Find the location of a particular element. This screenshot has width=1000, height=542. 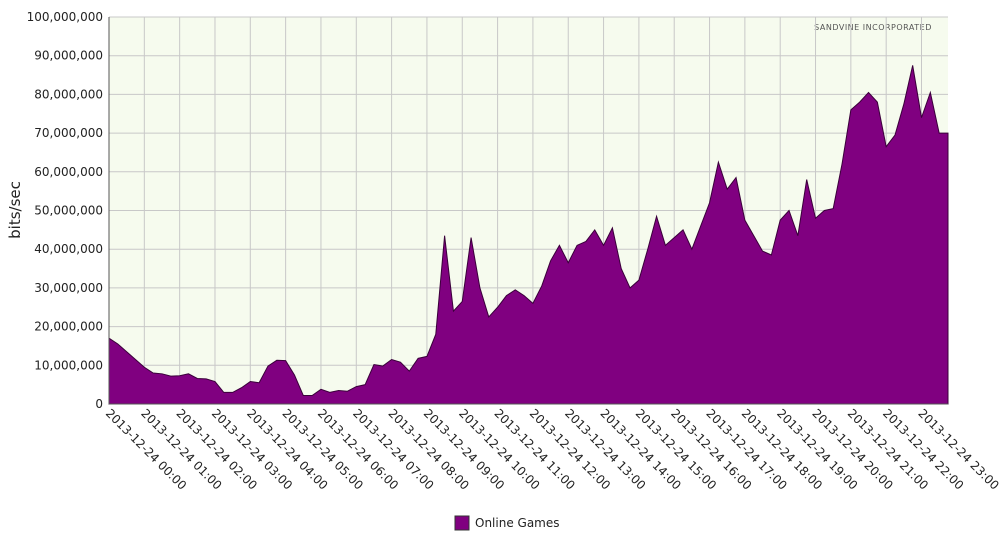

y-tick-label: 100,000,000 is located at coordinates (65, 17).